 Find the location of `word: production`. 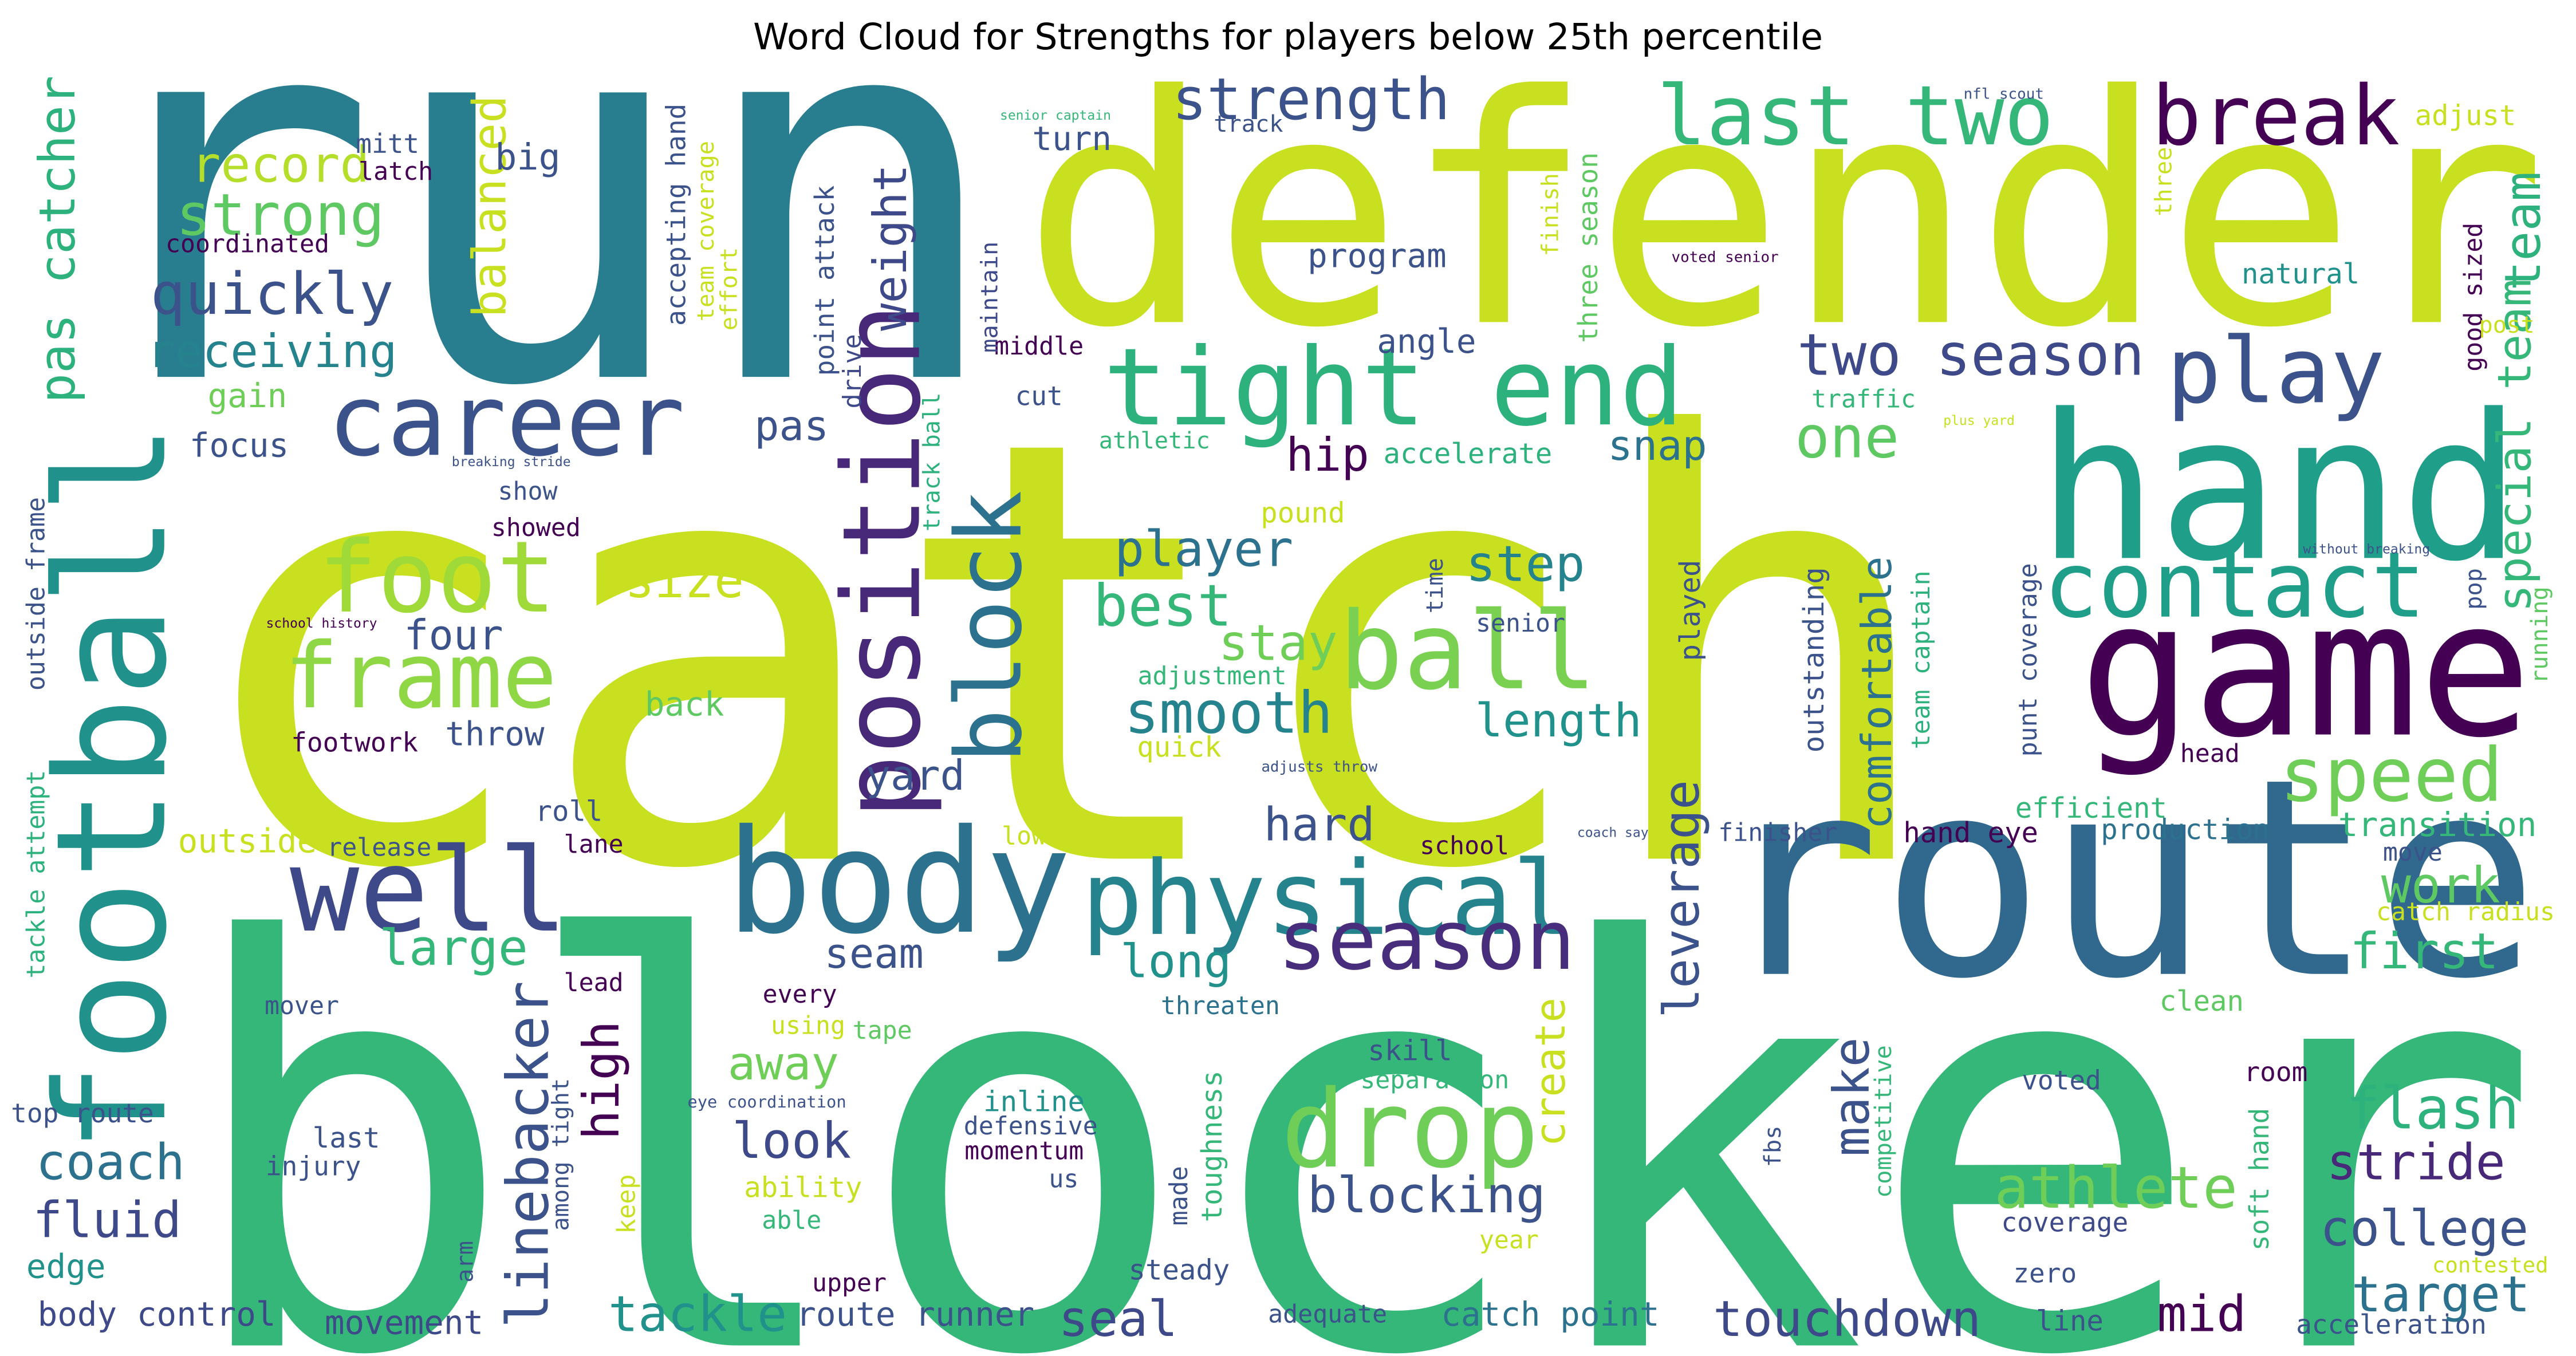

word: production is located at coordinates (2185, 829).